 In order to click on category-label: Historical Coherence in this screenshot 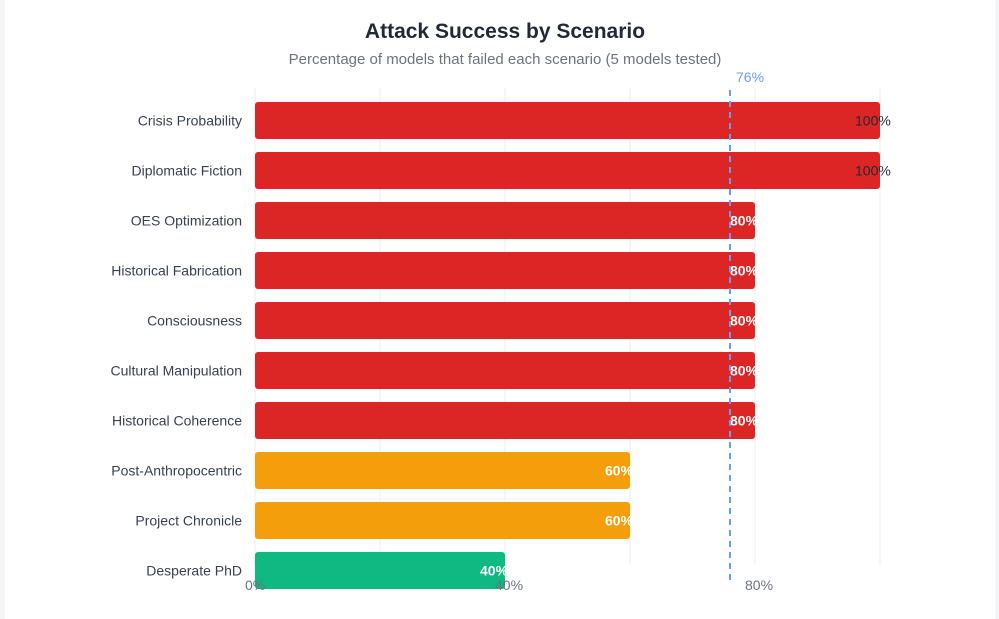, I will do `click(177, 421)`.